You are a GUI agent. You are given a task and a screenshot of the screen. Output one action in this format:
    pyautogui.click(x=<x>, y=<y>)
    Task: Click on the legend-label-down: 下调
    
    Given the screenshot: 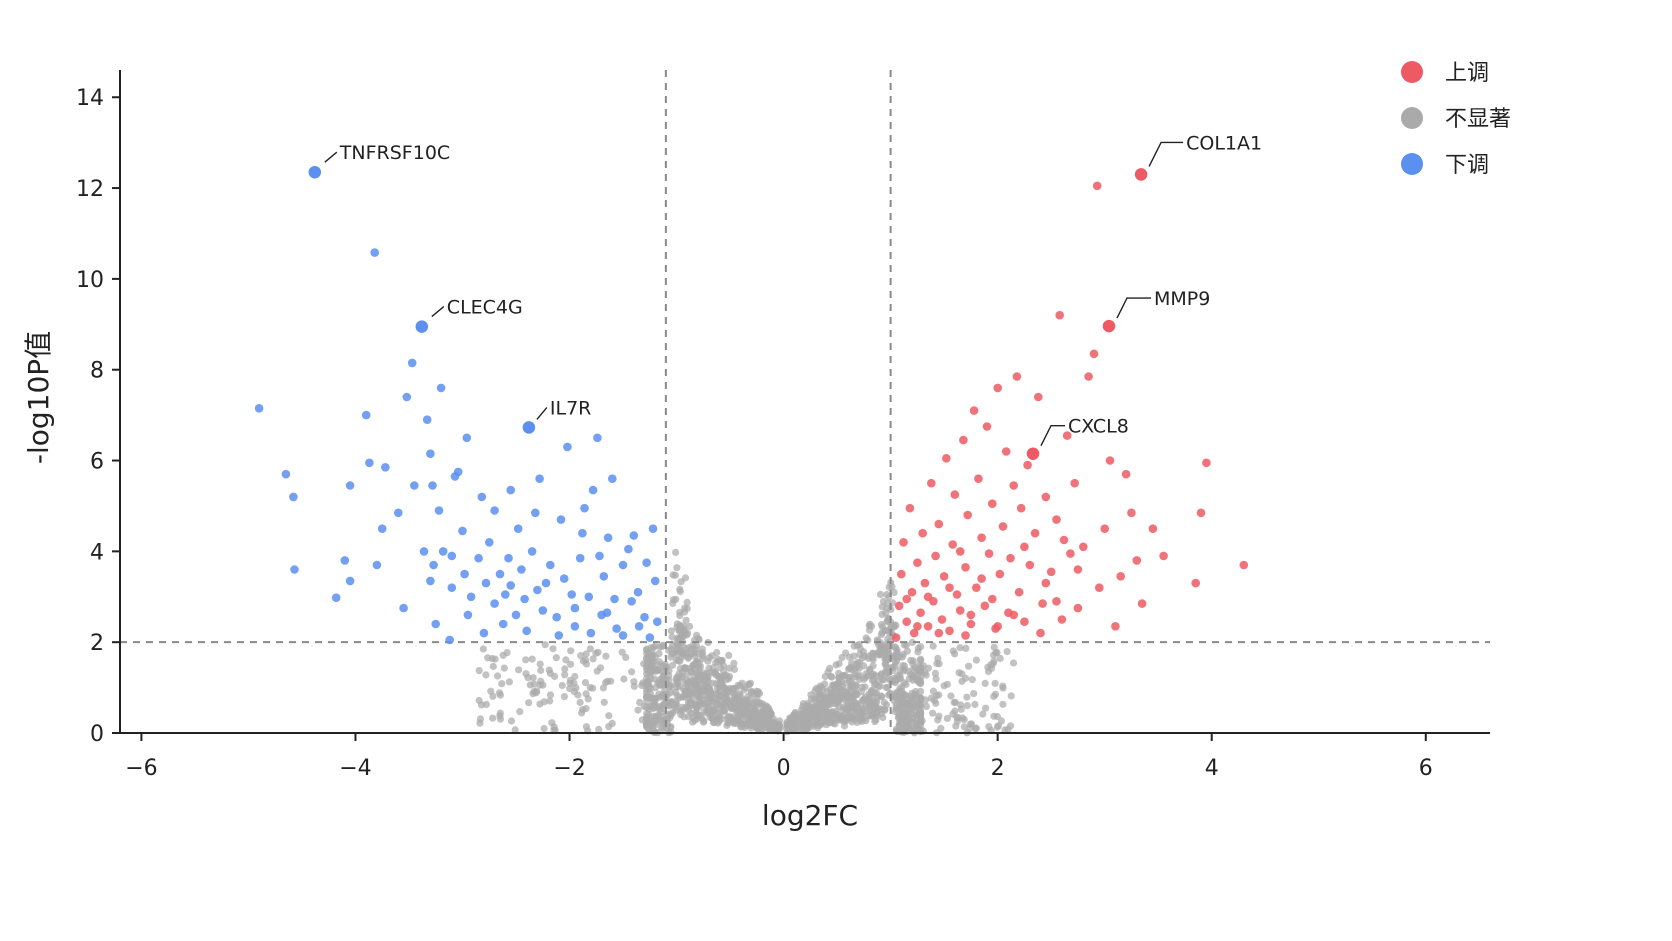 What is the action you would take?
    pyautogui.click(x=1467, y=165)
    